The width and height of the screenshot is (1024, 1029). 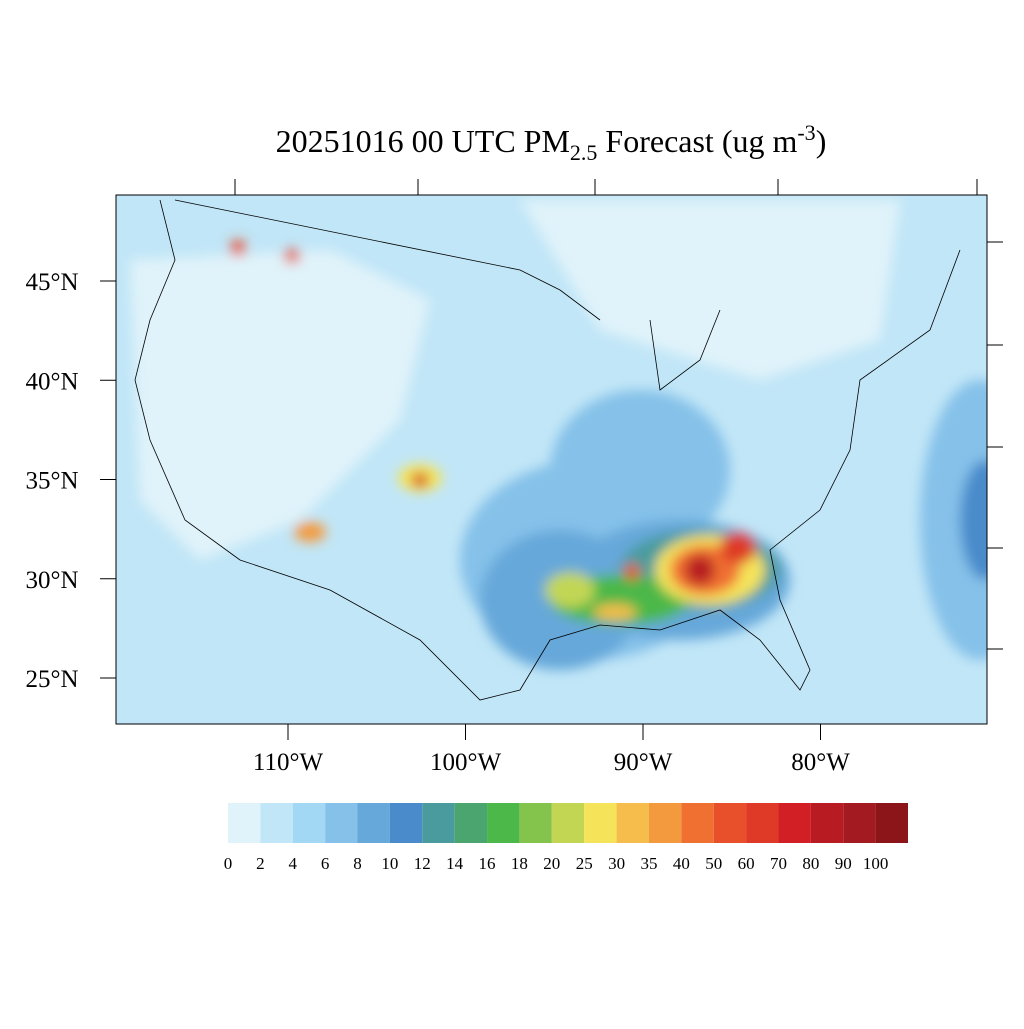 I want to click on lat-label: 30°N, so click(x=51, y=580).